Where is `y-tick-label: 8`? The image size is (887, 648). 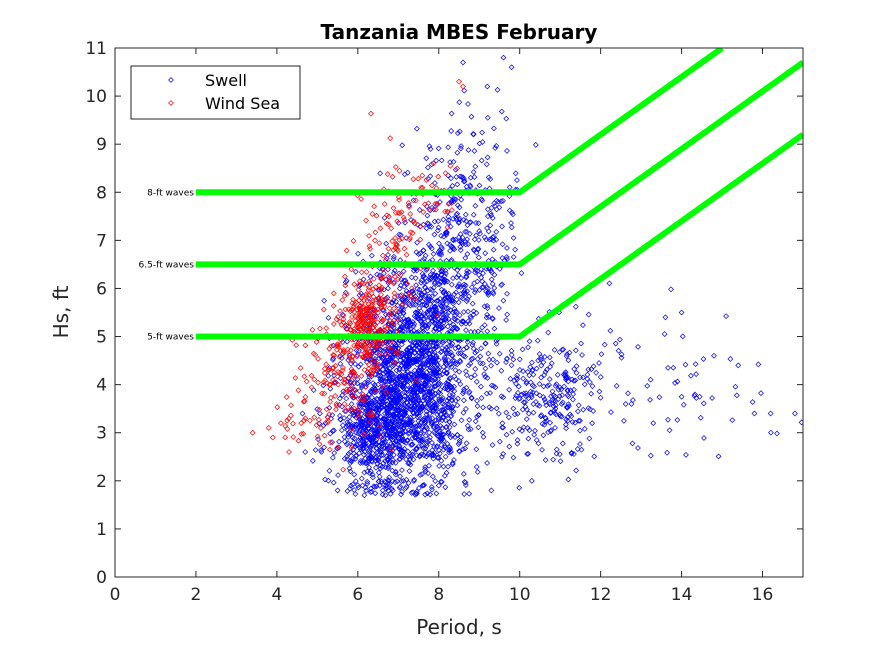 y-tick-label: 8 is located at coordinates (101, 193).